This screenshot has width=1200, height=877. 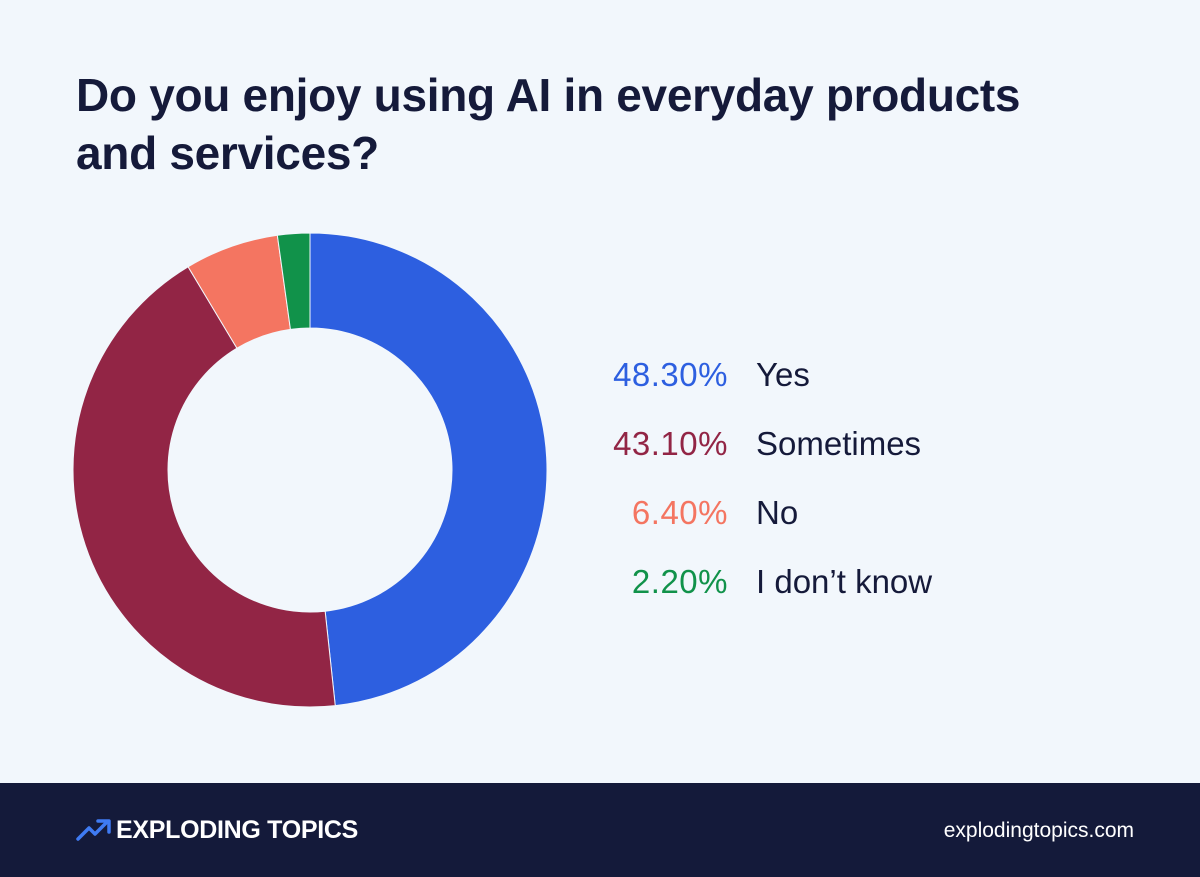 What do you see at coordinates (777, 512) in the screenshot?
I see `legend-label: No` at bounding box center [777, 512].